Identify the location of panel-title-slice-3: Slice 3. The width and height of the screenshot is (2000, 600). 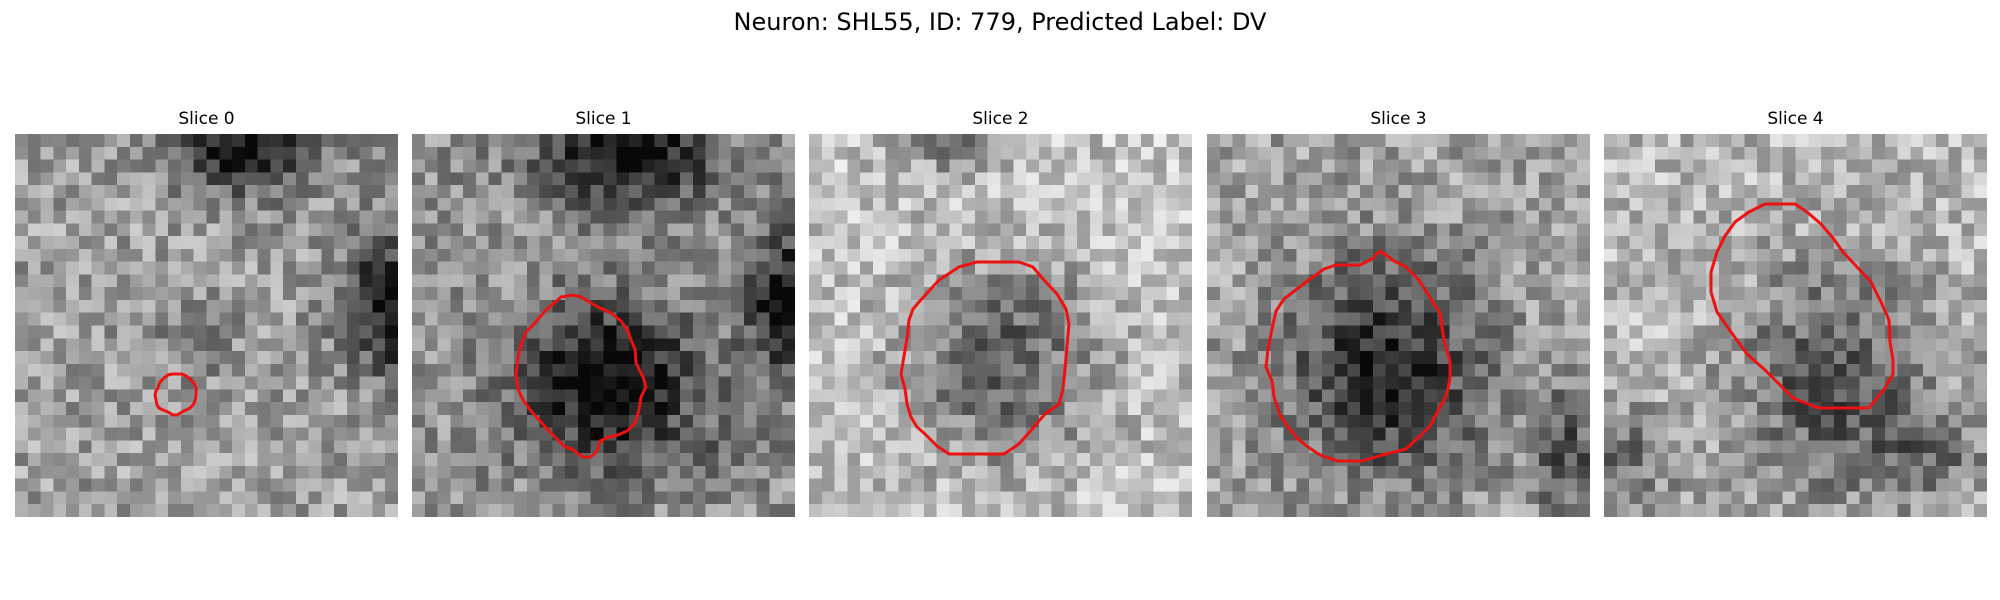
(1398, 119).